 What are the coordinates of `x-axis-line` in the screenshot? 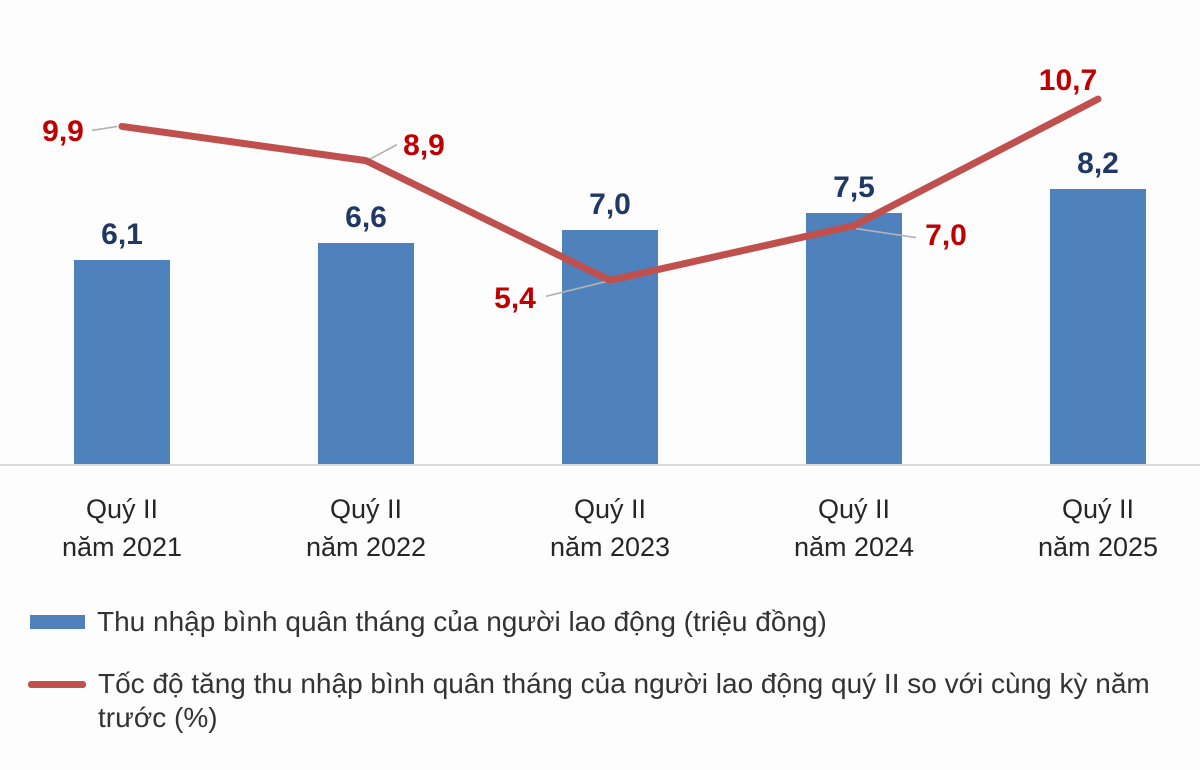 It's located at (600, 465).